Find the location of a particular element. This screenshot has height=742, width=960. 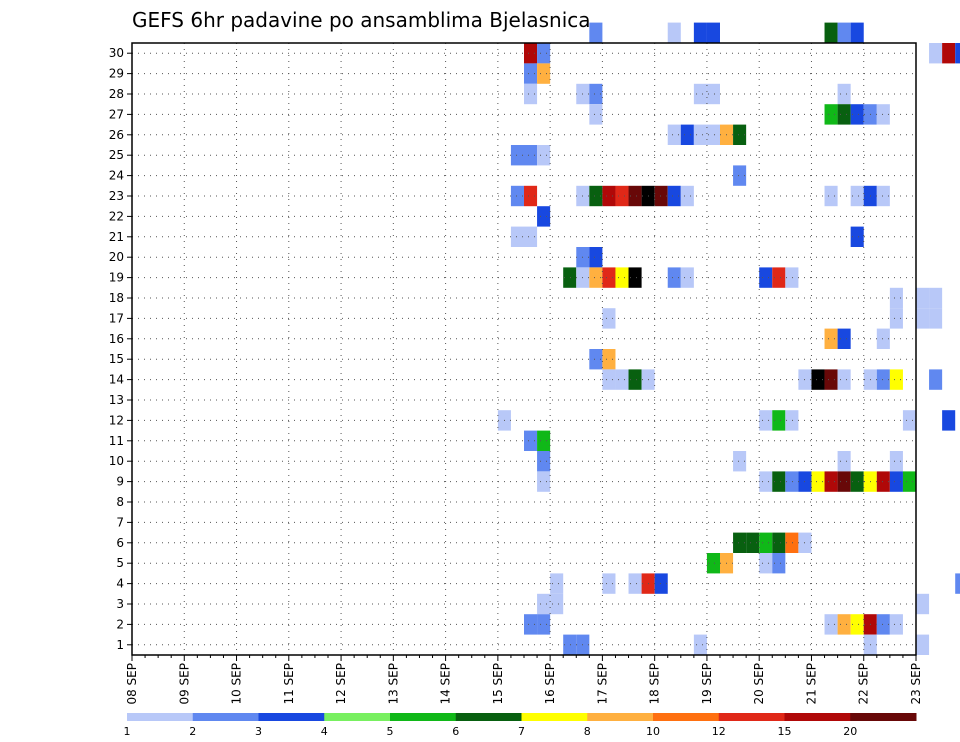

x-tick-label: 11 SEP is located at coordinates (289, 684).